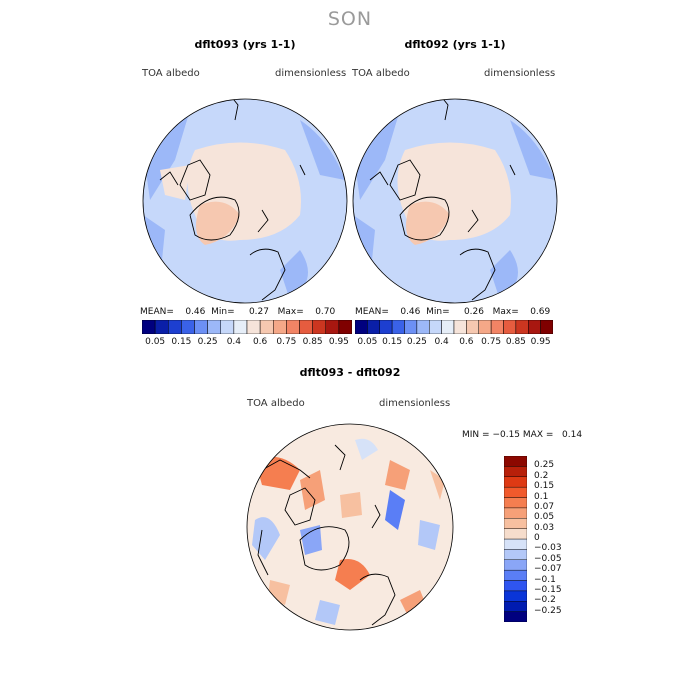 The width and height of the screenshot is (700, 700). What do you see at coordinates (438, 312) in the screenshot?
I see `panel-2-min-label: Min=` at bounding box center [438, 312].